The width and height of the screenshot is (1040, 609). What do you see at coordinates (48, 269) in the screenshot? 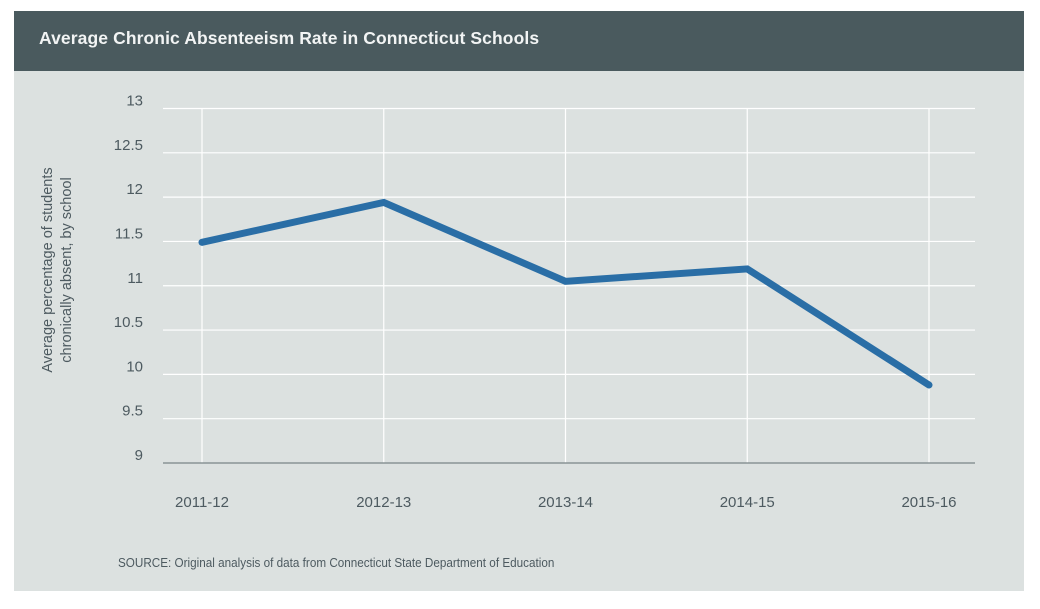
I see `y-axis-title-line: Average percentage of students` at bounding box center [48, 269].